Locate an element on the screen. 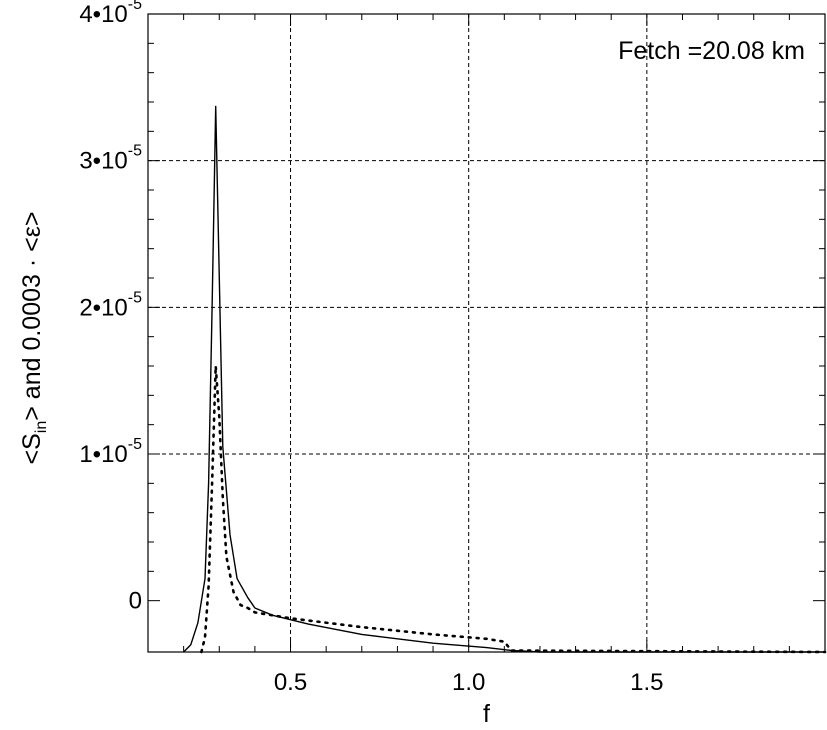  x-tick-labels: 0.5 1.0 1.5 is located at coordinates (469, 682).